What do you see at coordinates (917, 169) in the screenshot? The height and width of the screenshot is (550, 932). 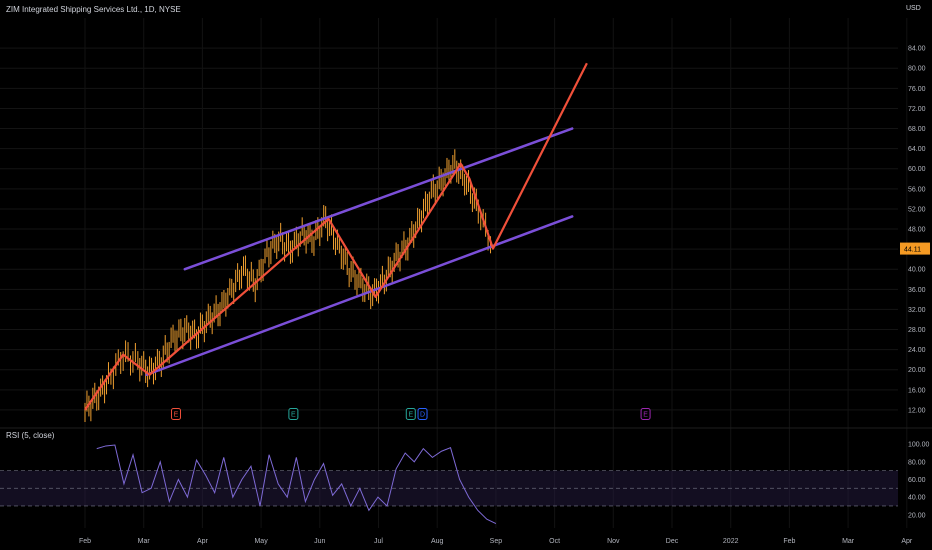 I see `price-tick-label: 60.00` at bounding box center [917, 169].